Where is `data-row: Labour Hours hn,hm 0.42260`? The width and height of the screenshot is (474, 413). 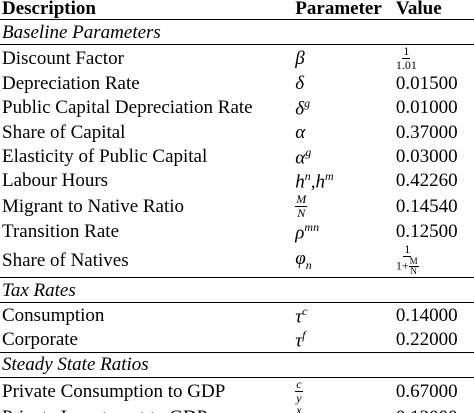 data-row: Labour Hours hn,hm 0.42260 is located at coordinates (237, 181).